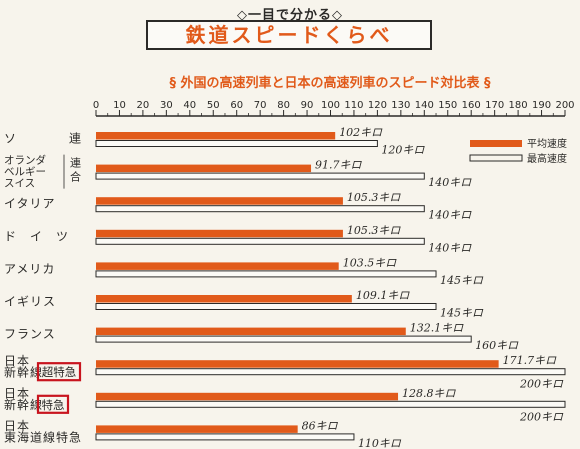  Describe the element at coordinates (30, 334) in the screenshot. I see `category-label: フランス` at that location.